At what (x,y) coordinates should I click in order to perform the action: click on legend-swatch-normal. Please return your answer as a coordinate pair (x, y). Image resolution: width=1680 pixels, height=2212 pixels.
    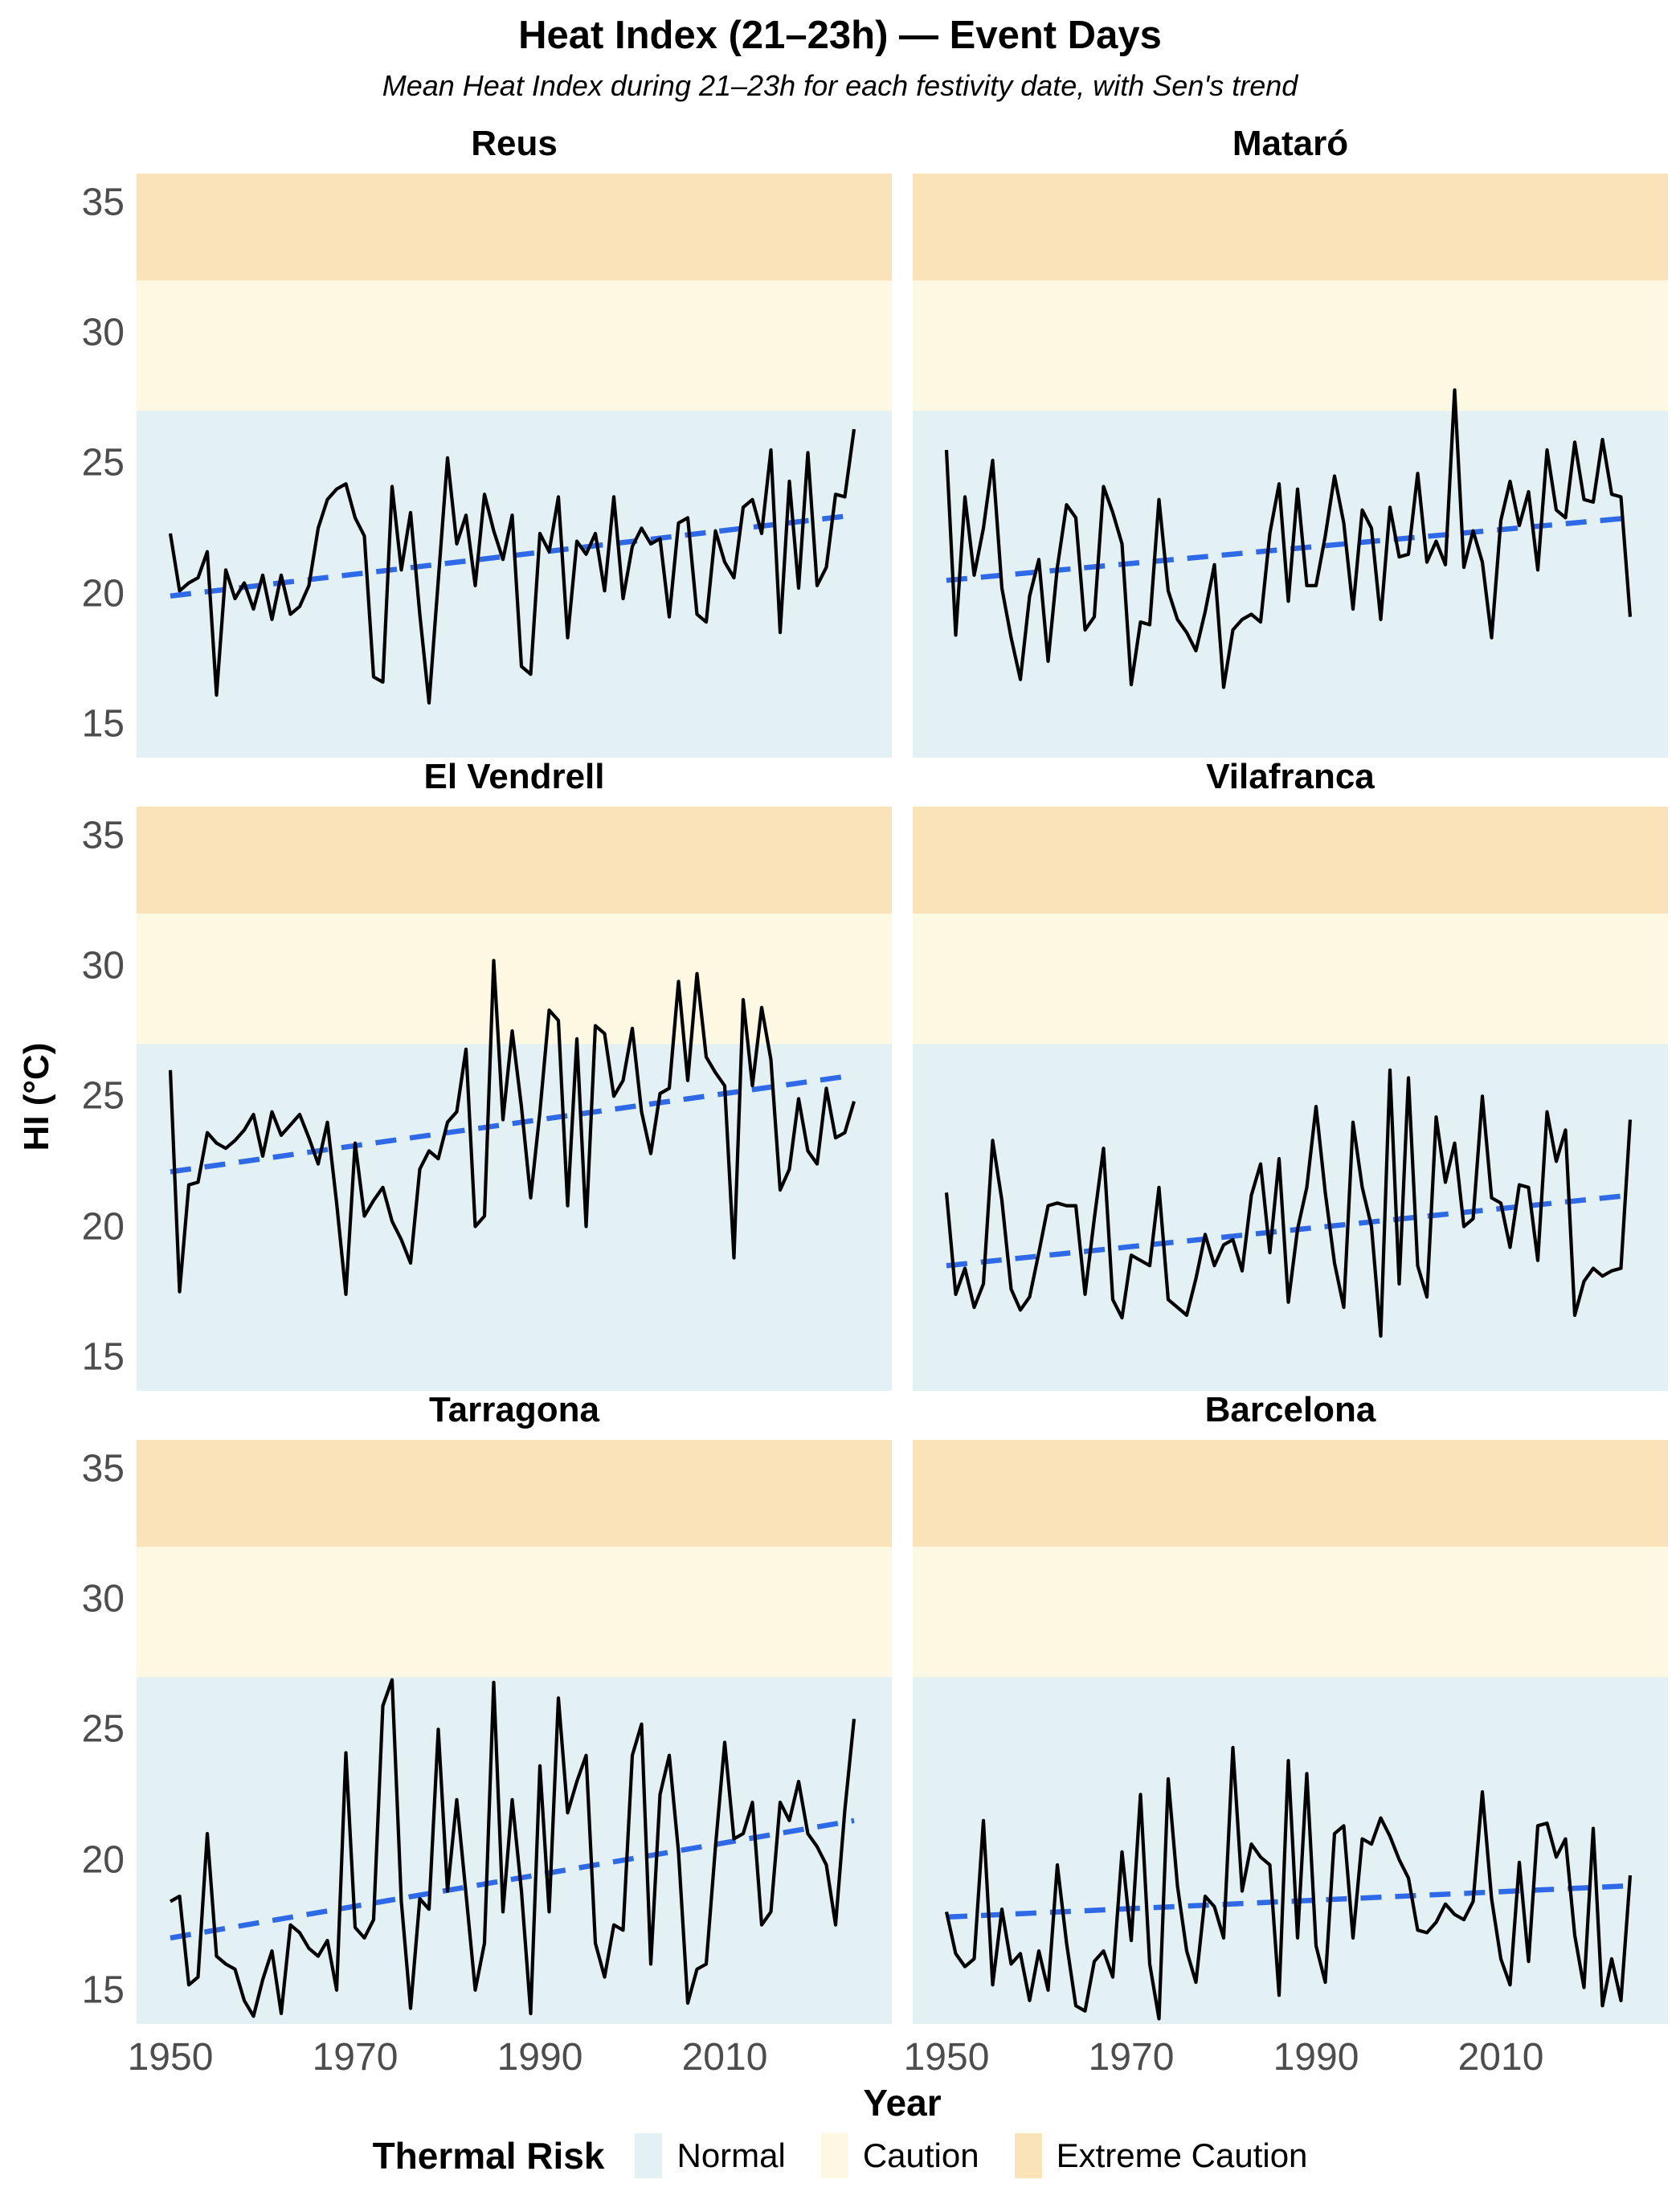
    Looking at the image, I should click on (649, 2156).